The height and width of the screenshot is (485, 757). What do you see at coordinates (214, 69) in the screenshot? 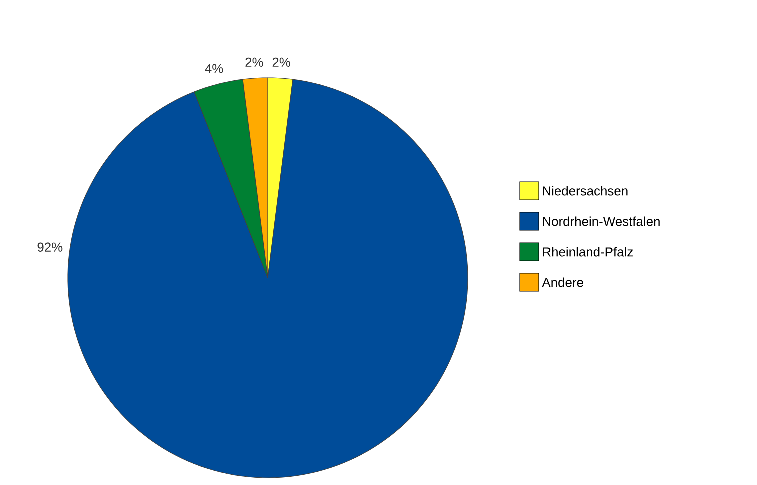
I see `data-label: 4%` at bounding box center [214, 69].